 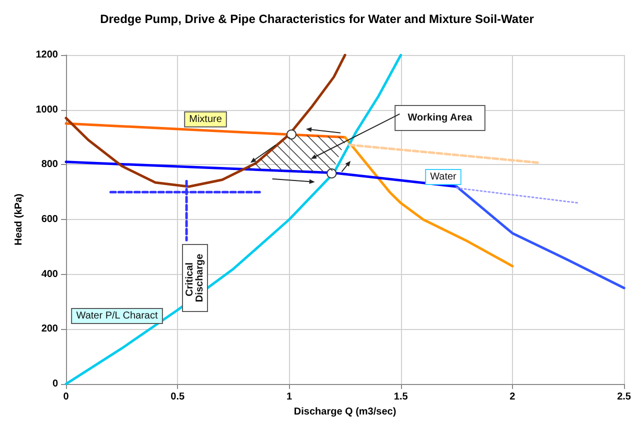 I want to click on y-axis-title: Head (kPa), so click(x=19, y=220).